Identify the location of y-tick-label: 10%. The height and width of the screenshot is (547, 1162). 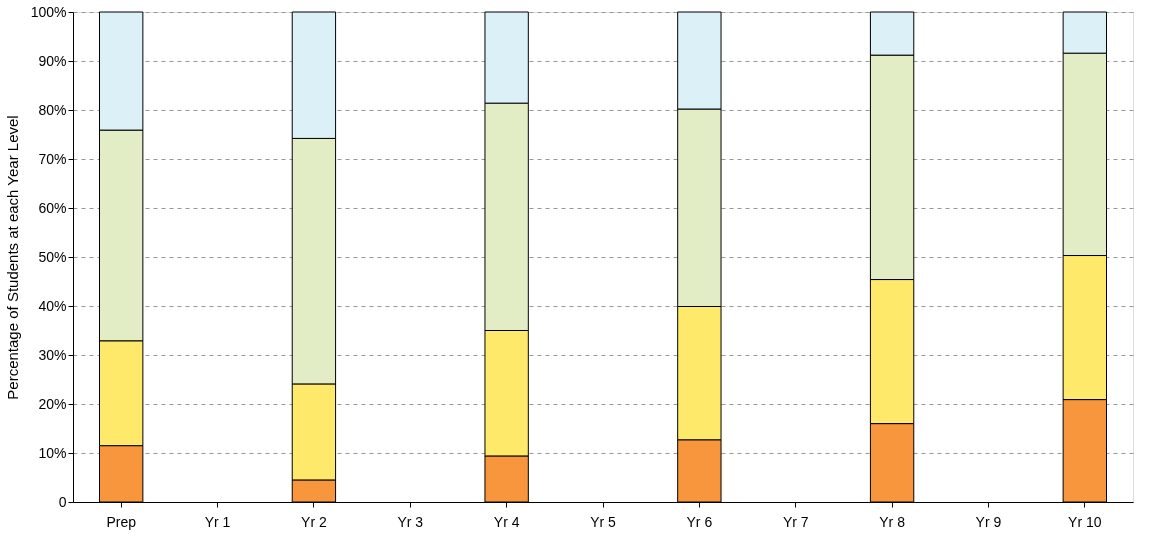
(52, 452).